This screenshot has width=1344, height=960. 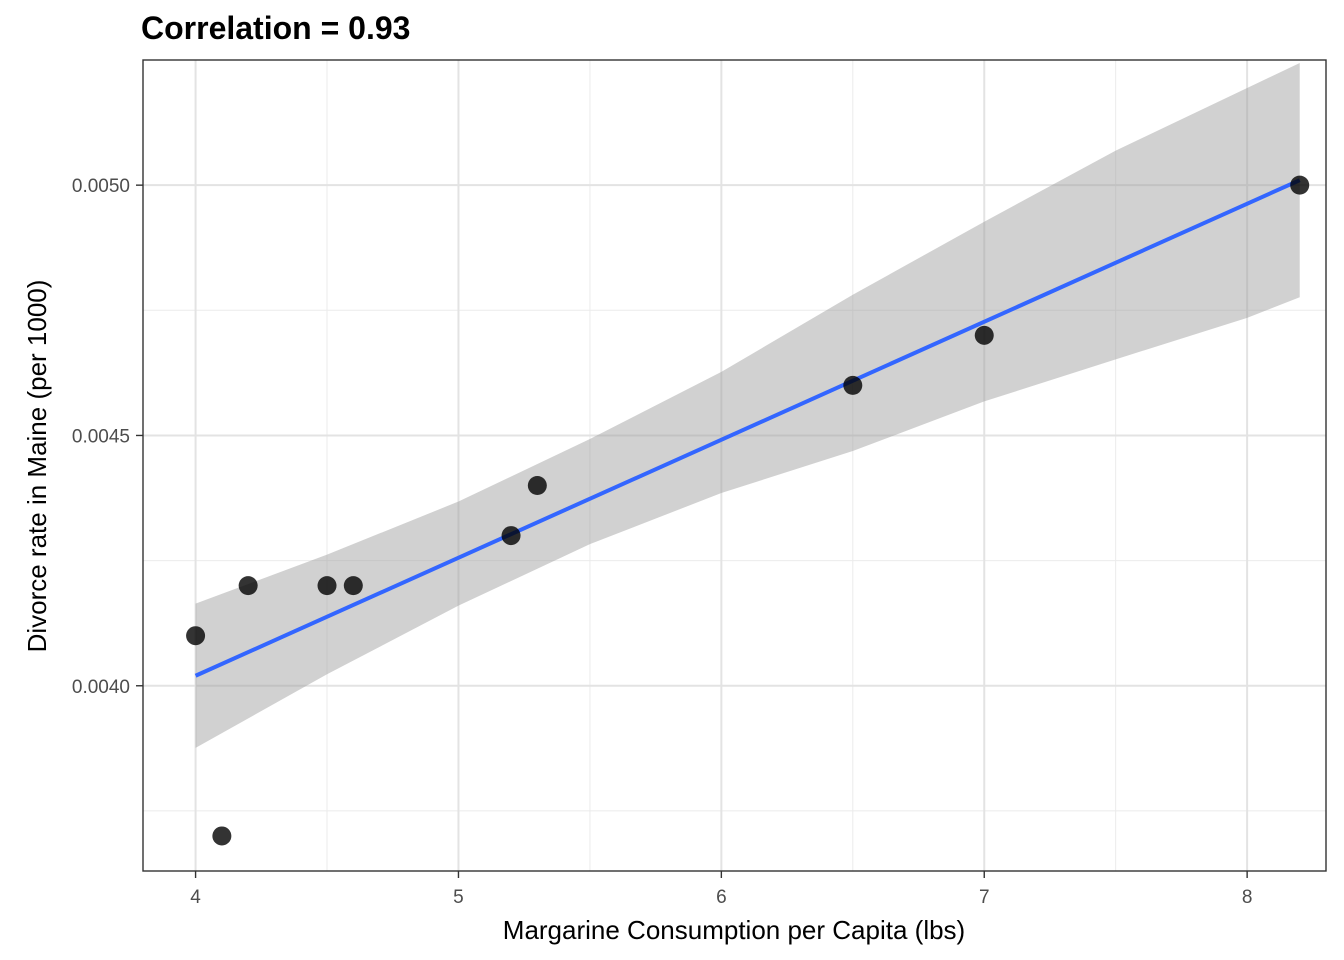 I want to click on x-tick-label: 5, so click(x=458, y=897).